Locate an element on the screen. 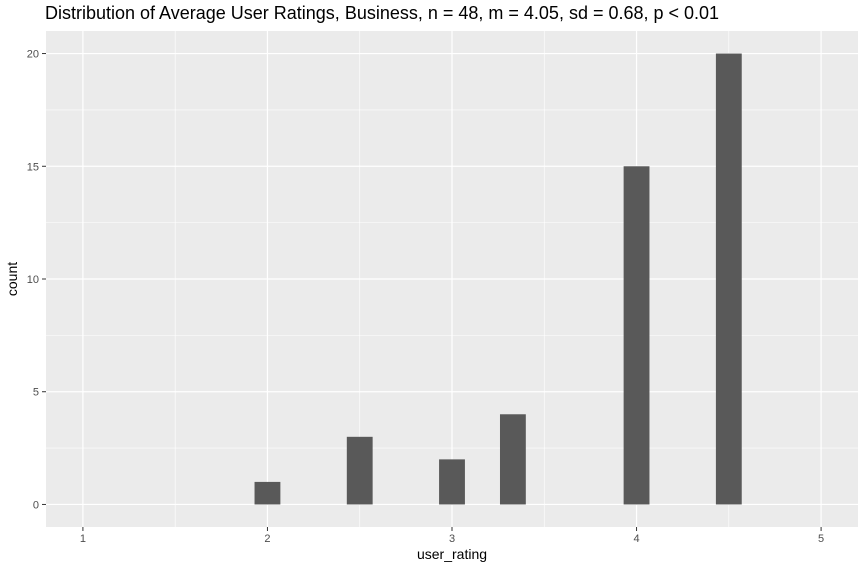 This screenshot has height=569, width=865. y-tick-label: 5 is located at coordinates (36, 393).